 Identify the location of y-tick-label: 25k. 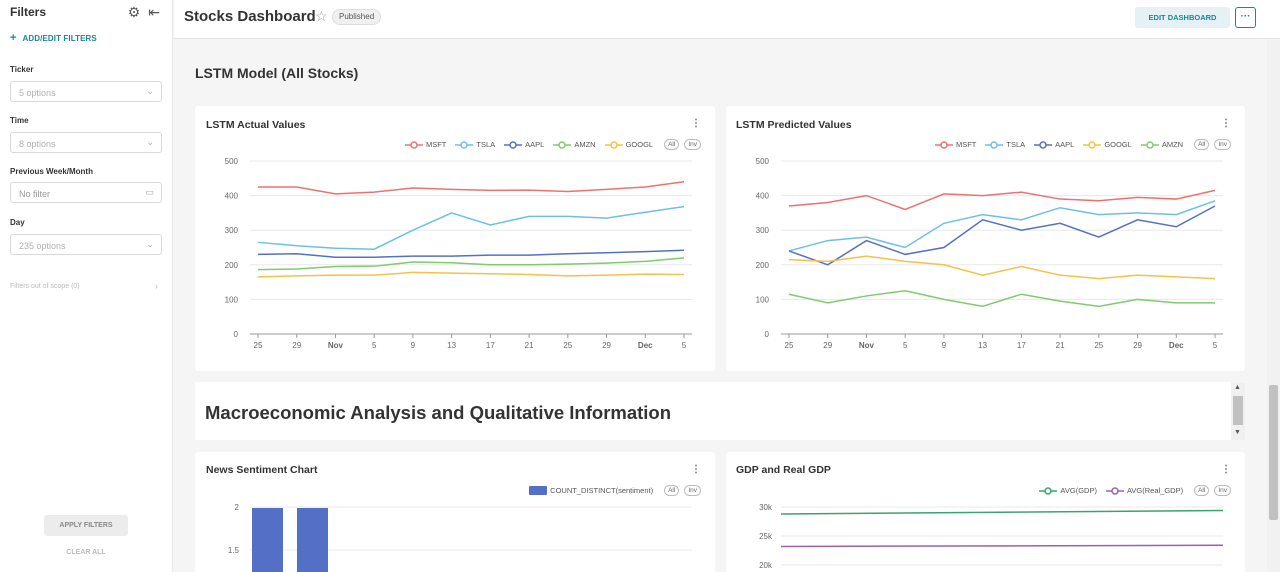
(766, 536).